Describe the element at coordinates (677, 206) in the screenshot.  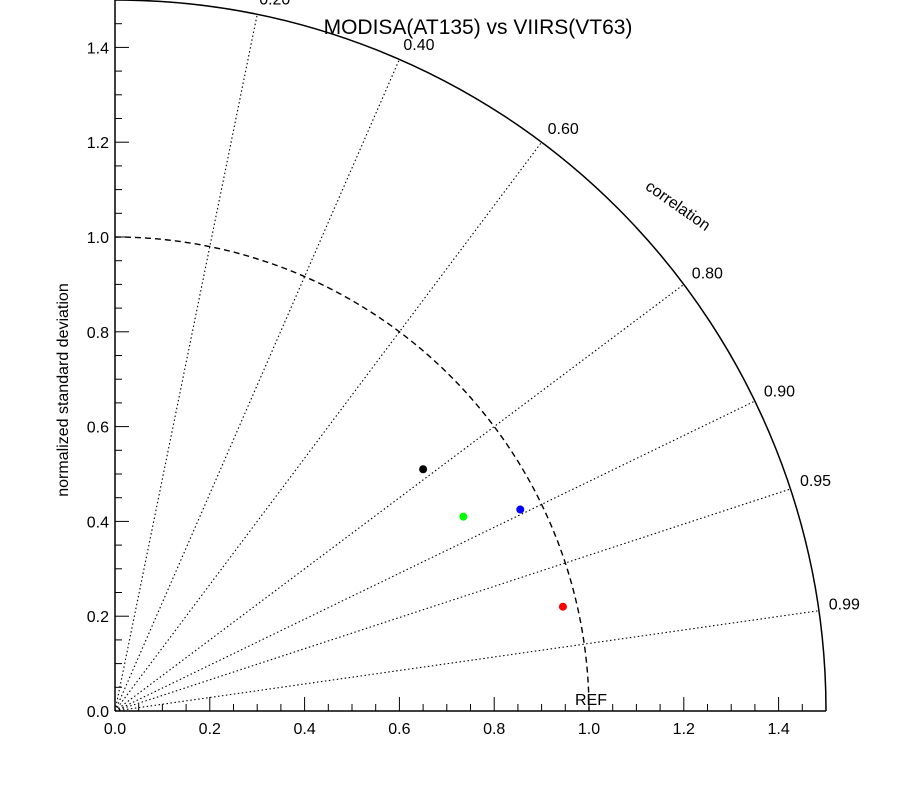
I see `arc-axis-title: correlation` at that location.